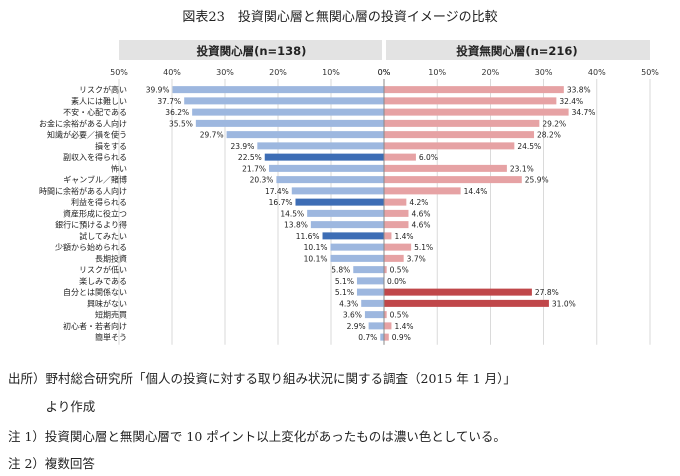  What do you see at coordinates (277, 191) in the screenshot?
I see `data-label-interested: 17.4%` at bounding box center [277, 191].